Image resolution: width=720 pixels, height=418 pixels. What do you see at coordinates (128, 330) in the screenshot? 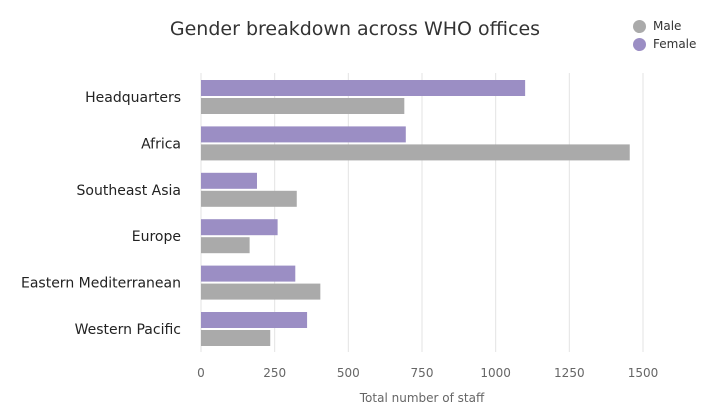
I see `category-label-5: Western Pacific` at bounding box center [128, 330].